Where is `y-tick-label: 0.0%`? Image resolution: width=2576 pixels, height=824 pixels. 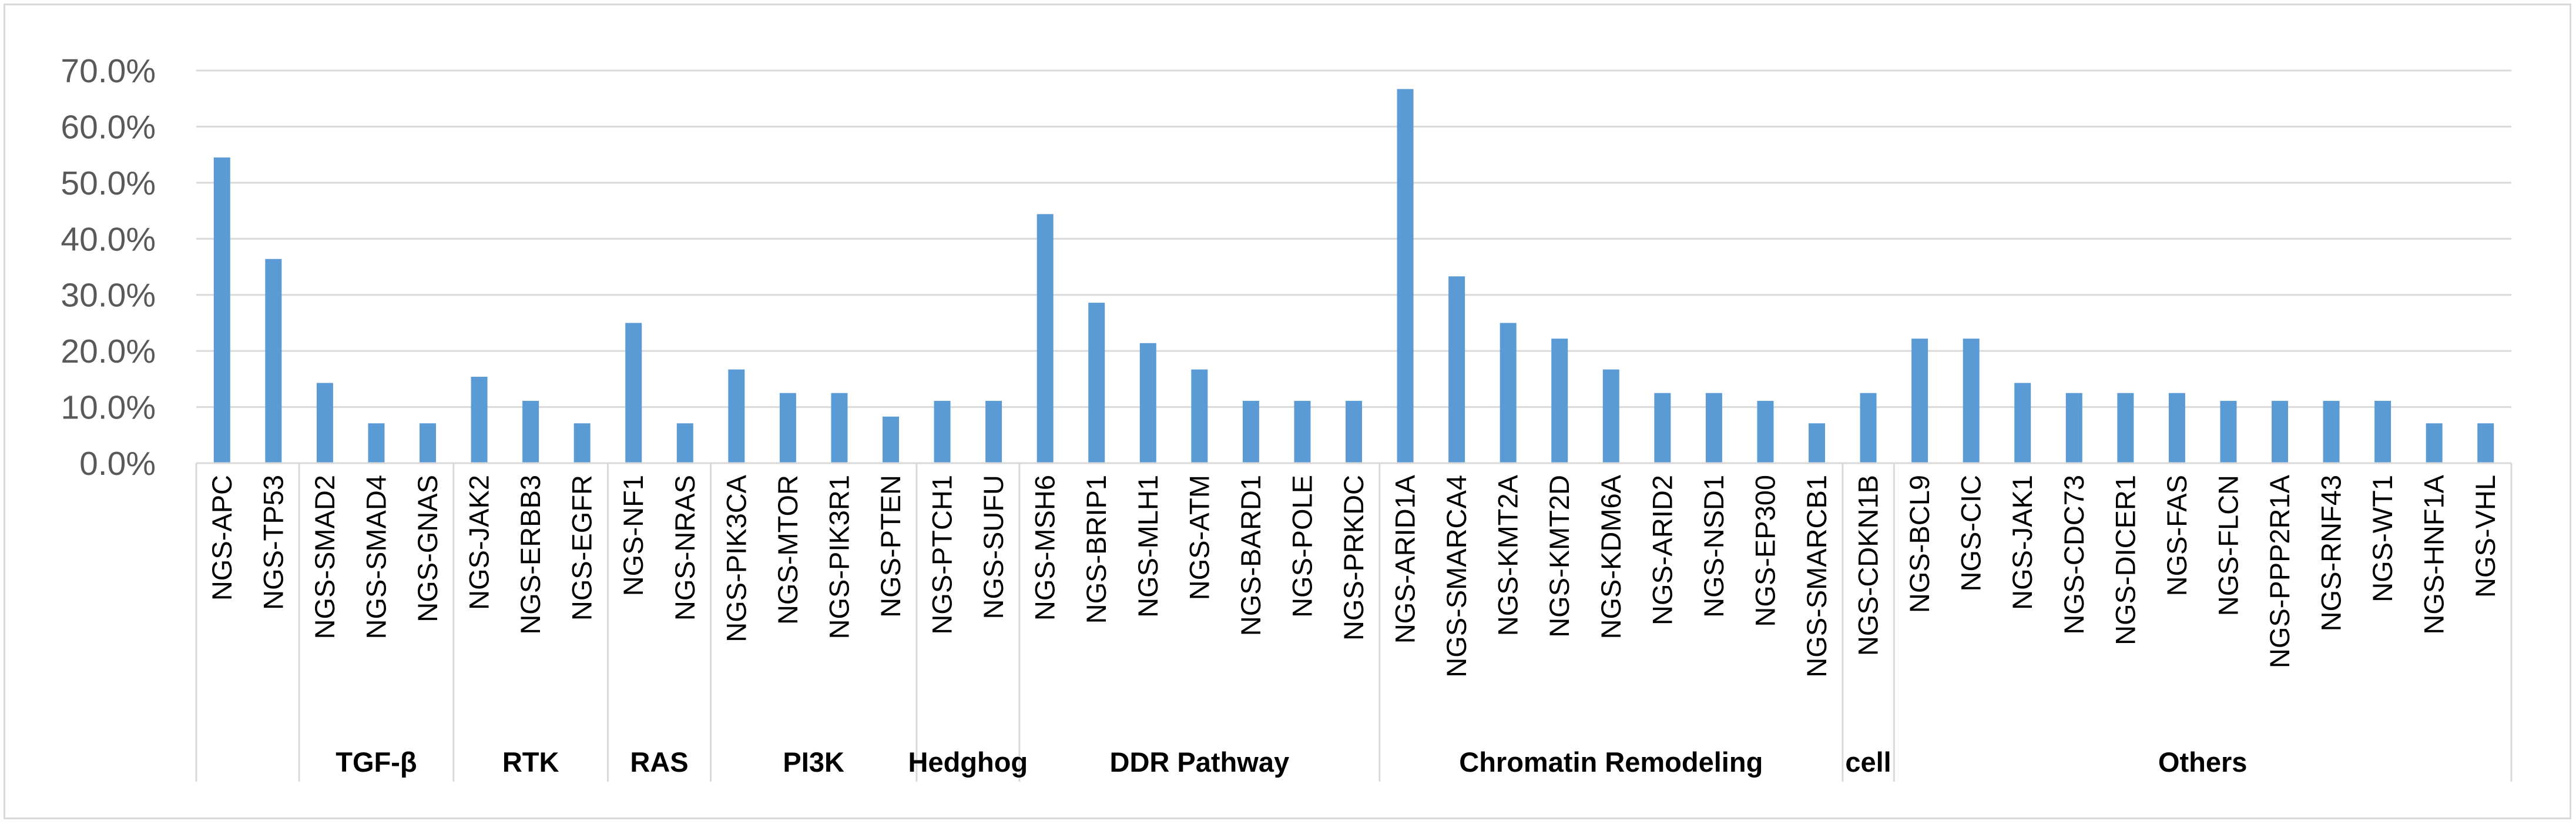 y-tick-label: 0.0% is located at coordinates (117, 464).